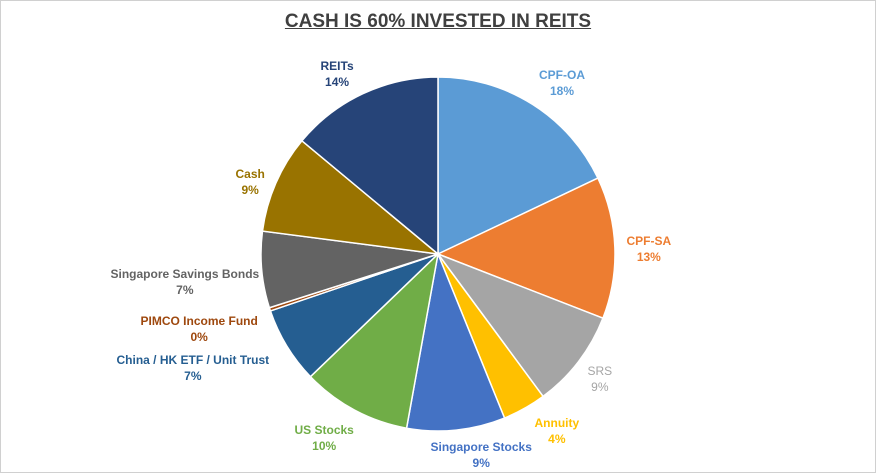 Image resolution: width=876 pixels, height=473 pixels. What do you see at coordinates (438, 21) in the screenshot?
I see `chart-title: CASH IS 60% INVESTED IN REITS` at bounding box center [438, 21].